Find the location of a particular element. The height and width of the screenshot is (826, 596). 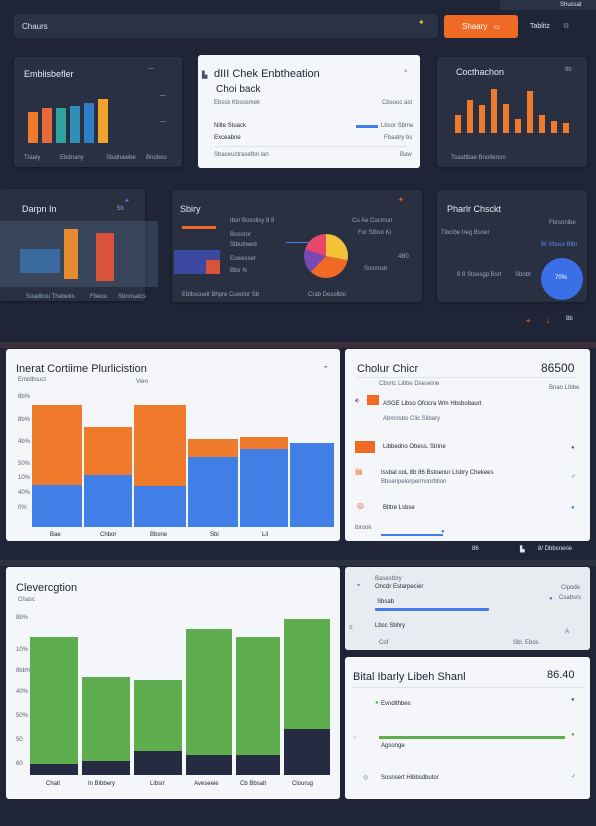

card-title: dIII Chek Enbtheation is located at coordinates (267, 74).